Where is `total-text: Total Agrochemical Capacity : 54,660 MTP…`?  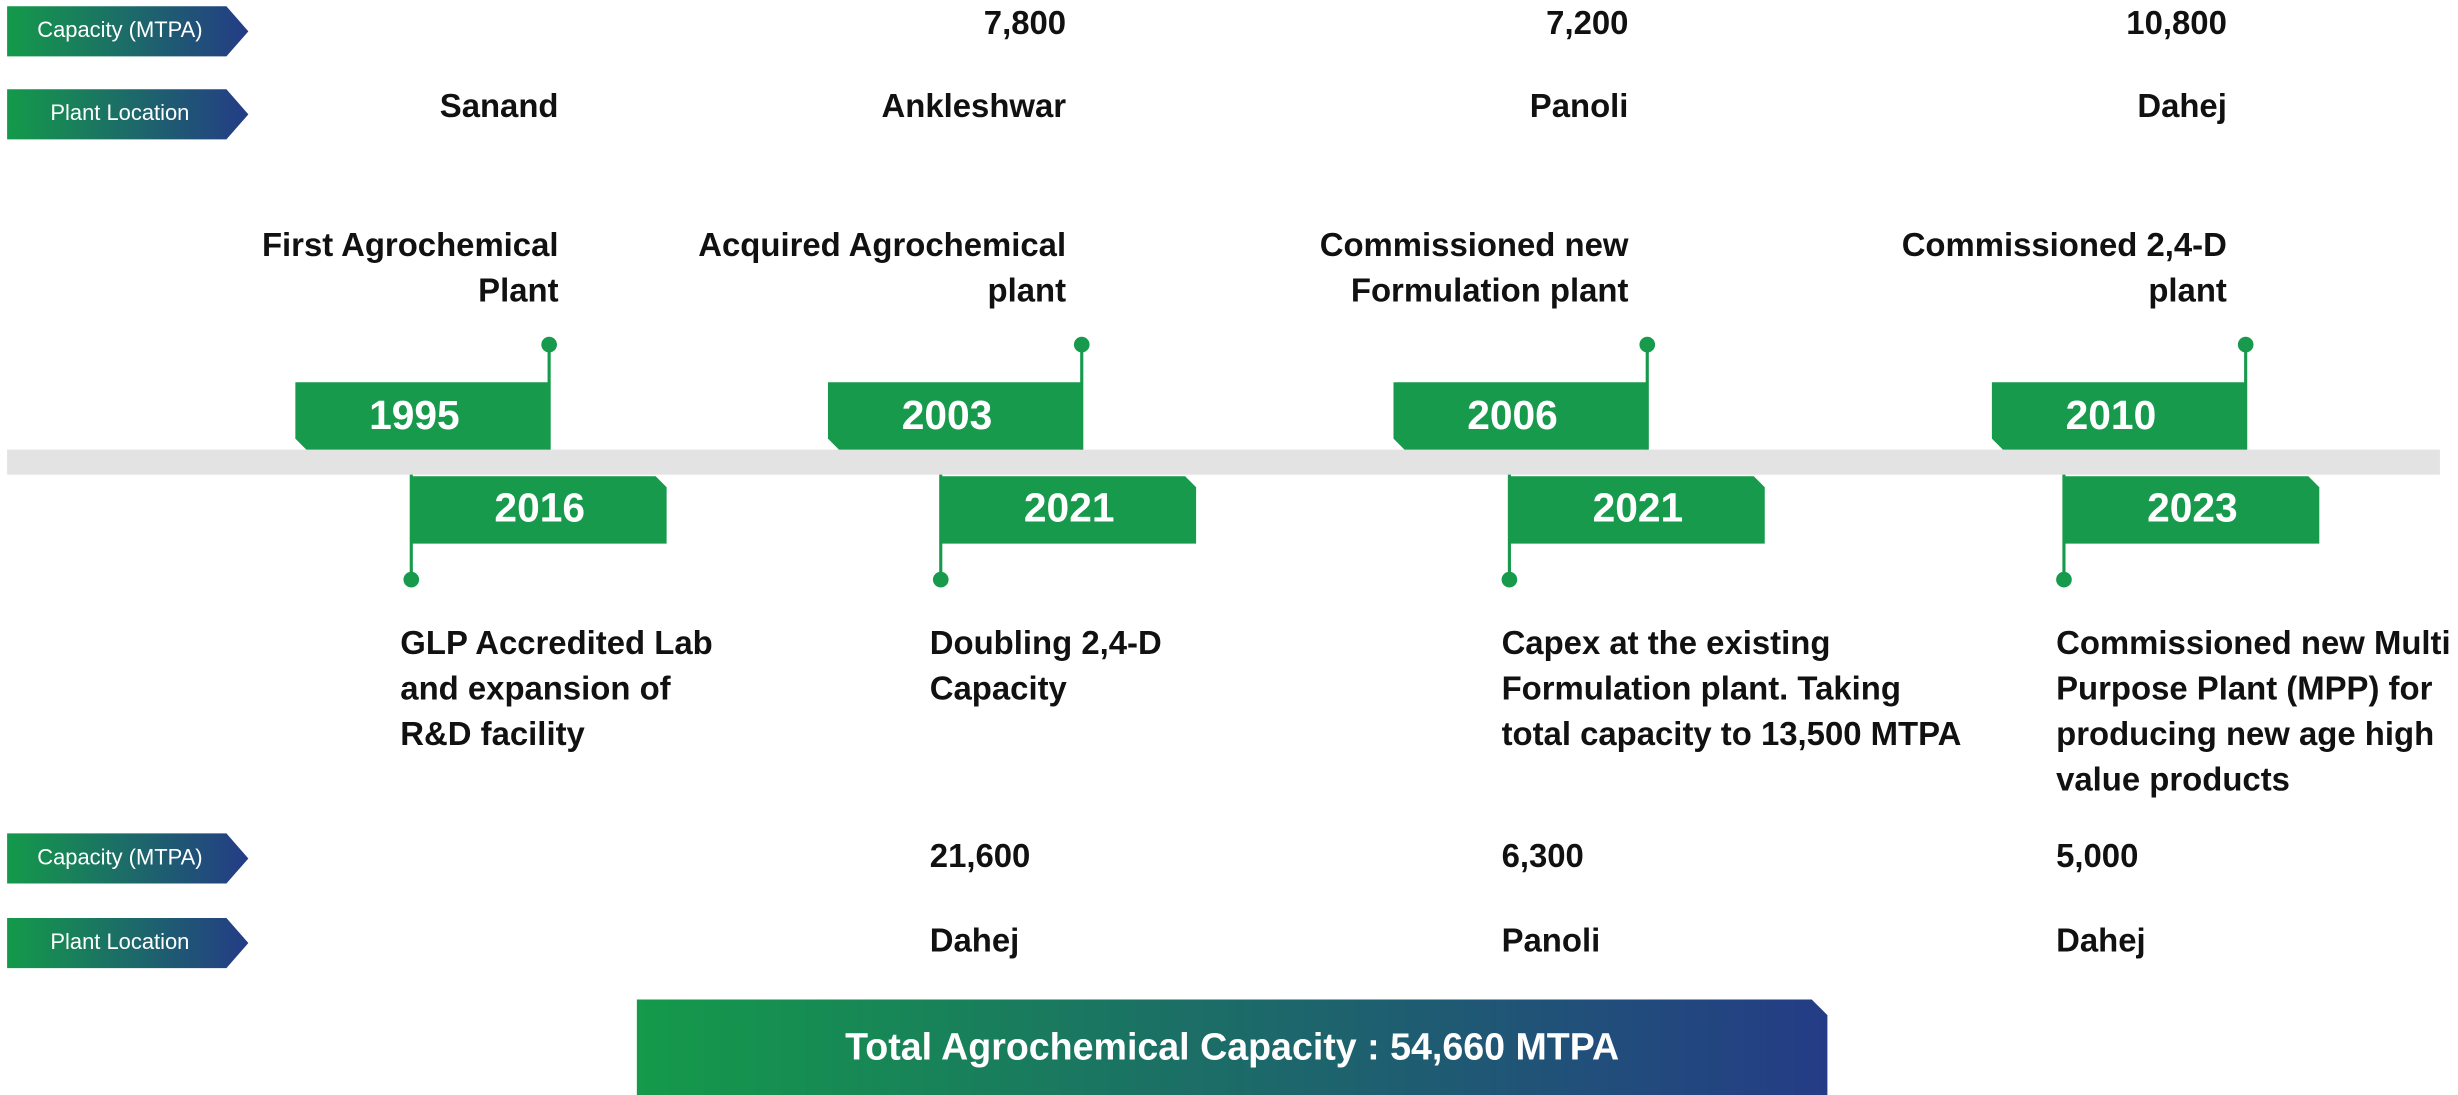 total-text: Total Agrochemical Capacity : 54,660 MTP… is located at coordinates (1232, 1047).